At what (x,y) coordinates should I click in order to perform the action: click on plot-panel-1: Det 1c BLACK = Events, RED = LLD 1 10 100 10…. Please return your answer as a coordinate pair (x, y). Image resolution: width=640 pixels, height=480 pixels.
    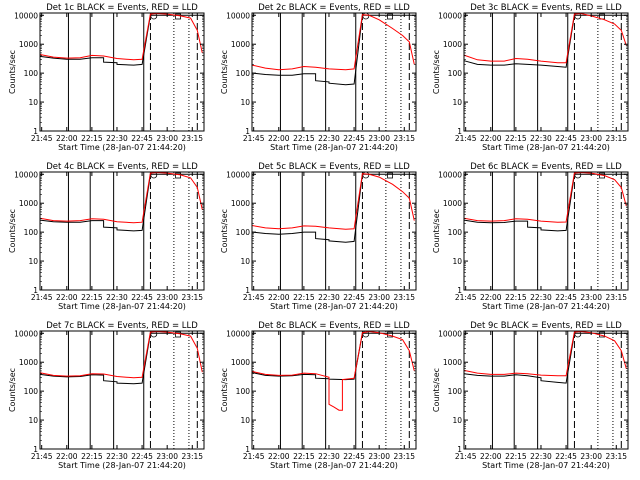
    Looking at the image, I should click on (106, 77).